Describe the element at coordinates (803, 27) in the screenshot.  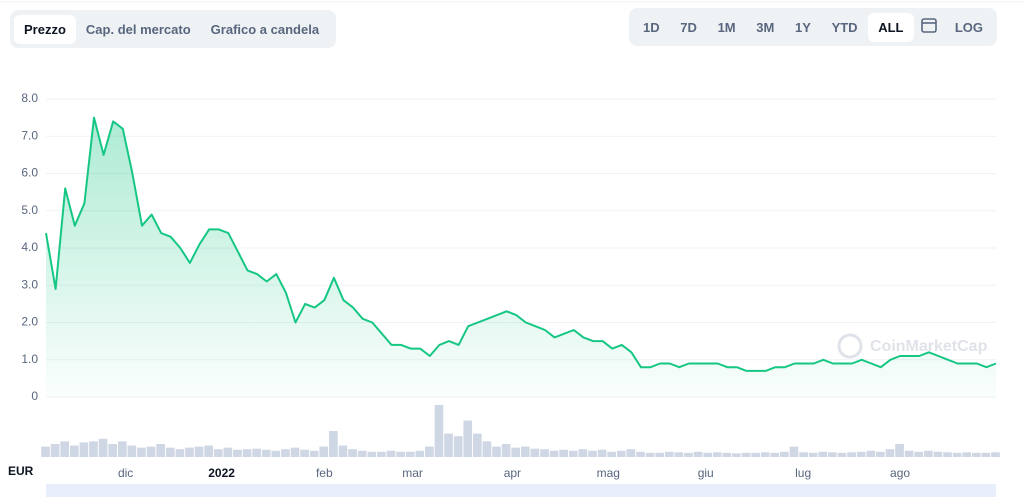
I see `range-button: 1Y` at that location.